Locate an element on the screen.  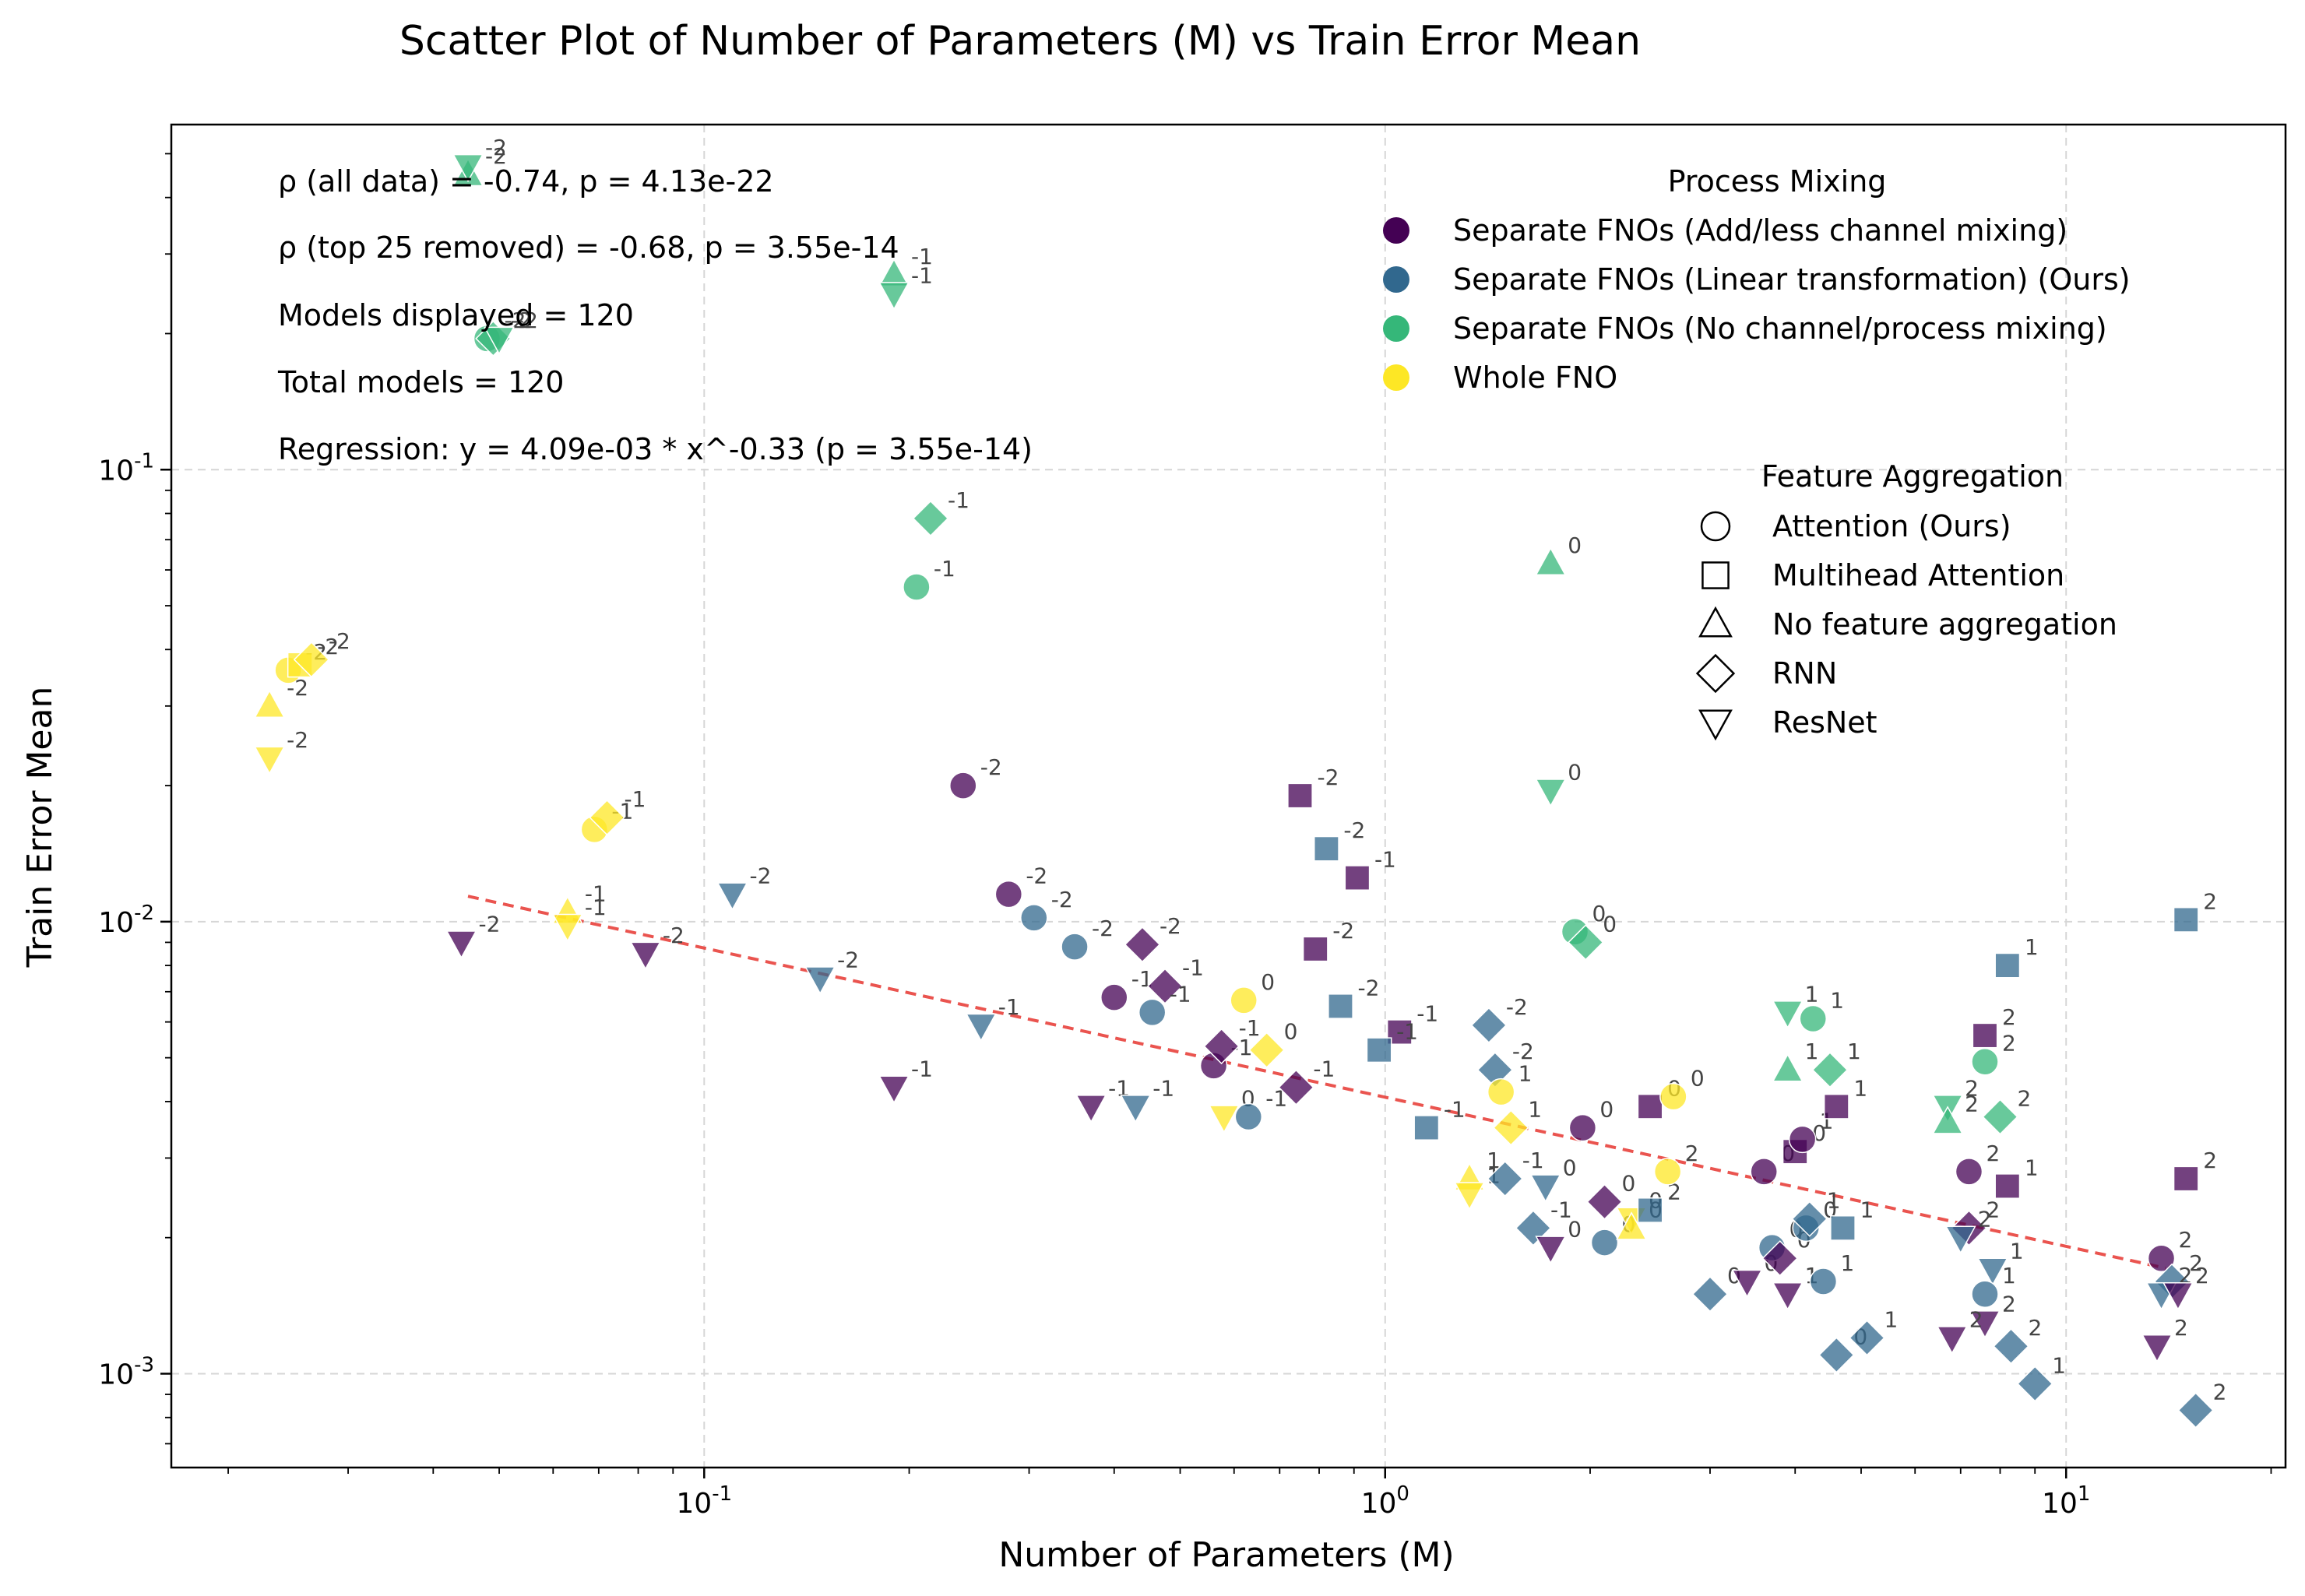
shape-legend-label: RNN is located at coordinates (1804, 673).